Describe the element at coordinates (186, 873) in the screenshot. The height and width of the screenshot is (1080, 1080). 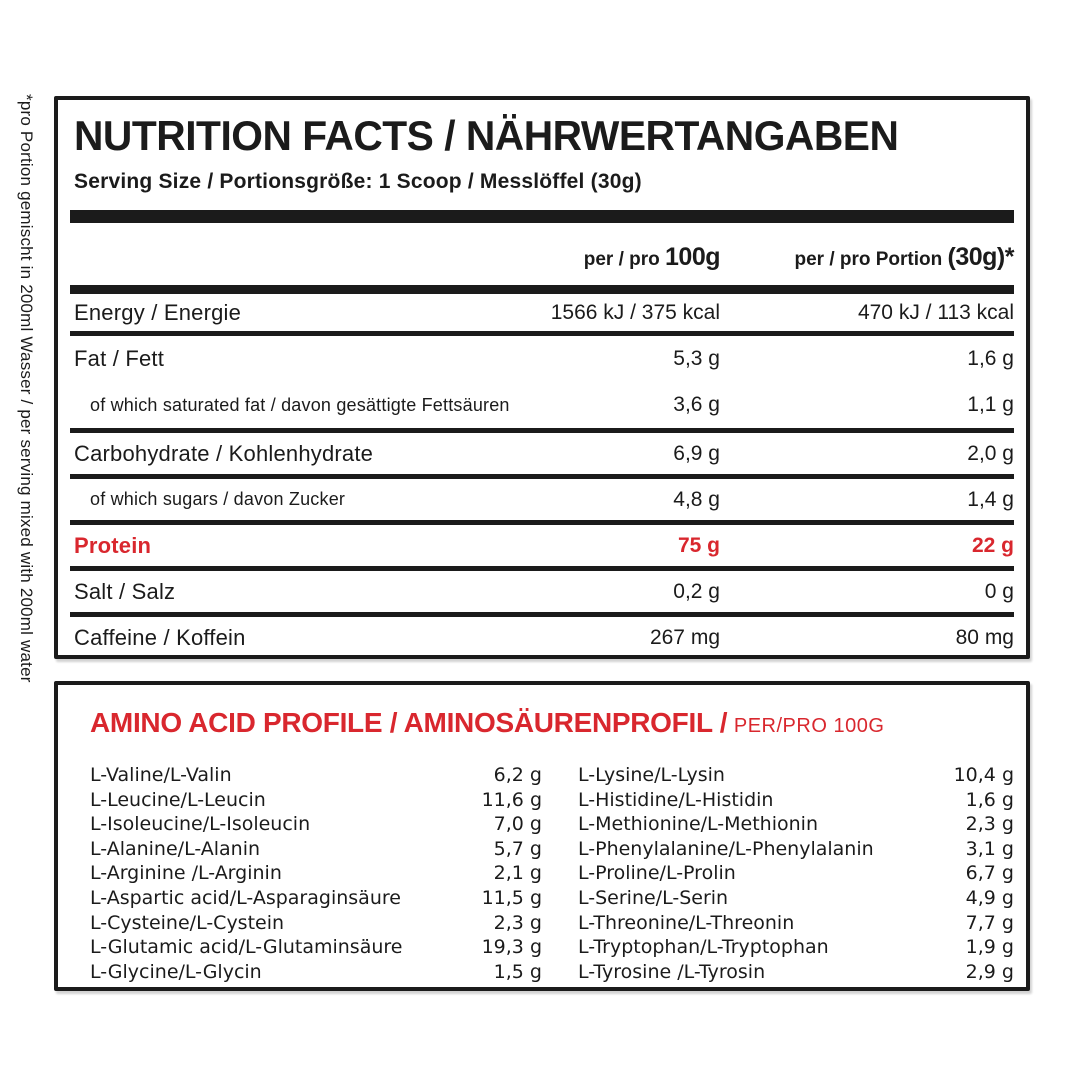
I see `amino-name: L-Arginine /L-Arginin` at that location.